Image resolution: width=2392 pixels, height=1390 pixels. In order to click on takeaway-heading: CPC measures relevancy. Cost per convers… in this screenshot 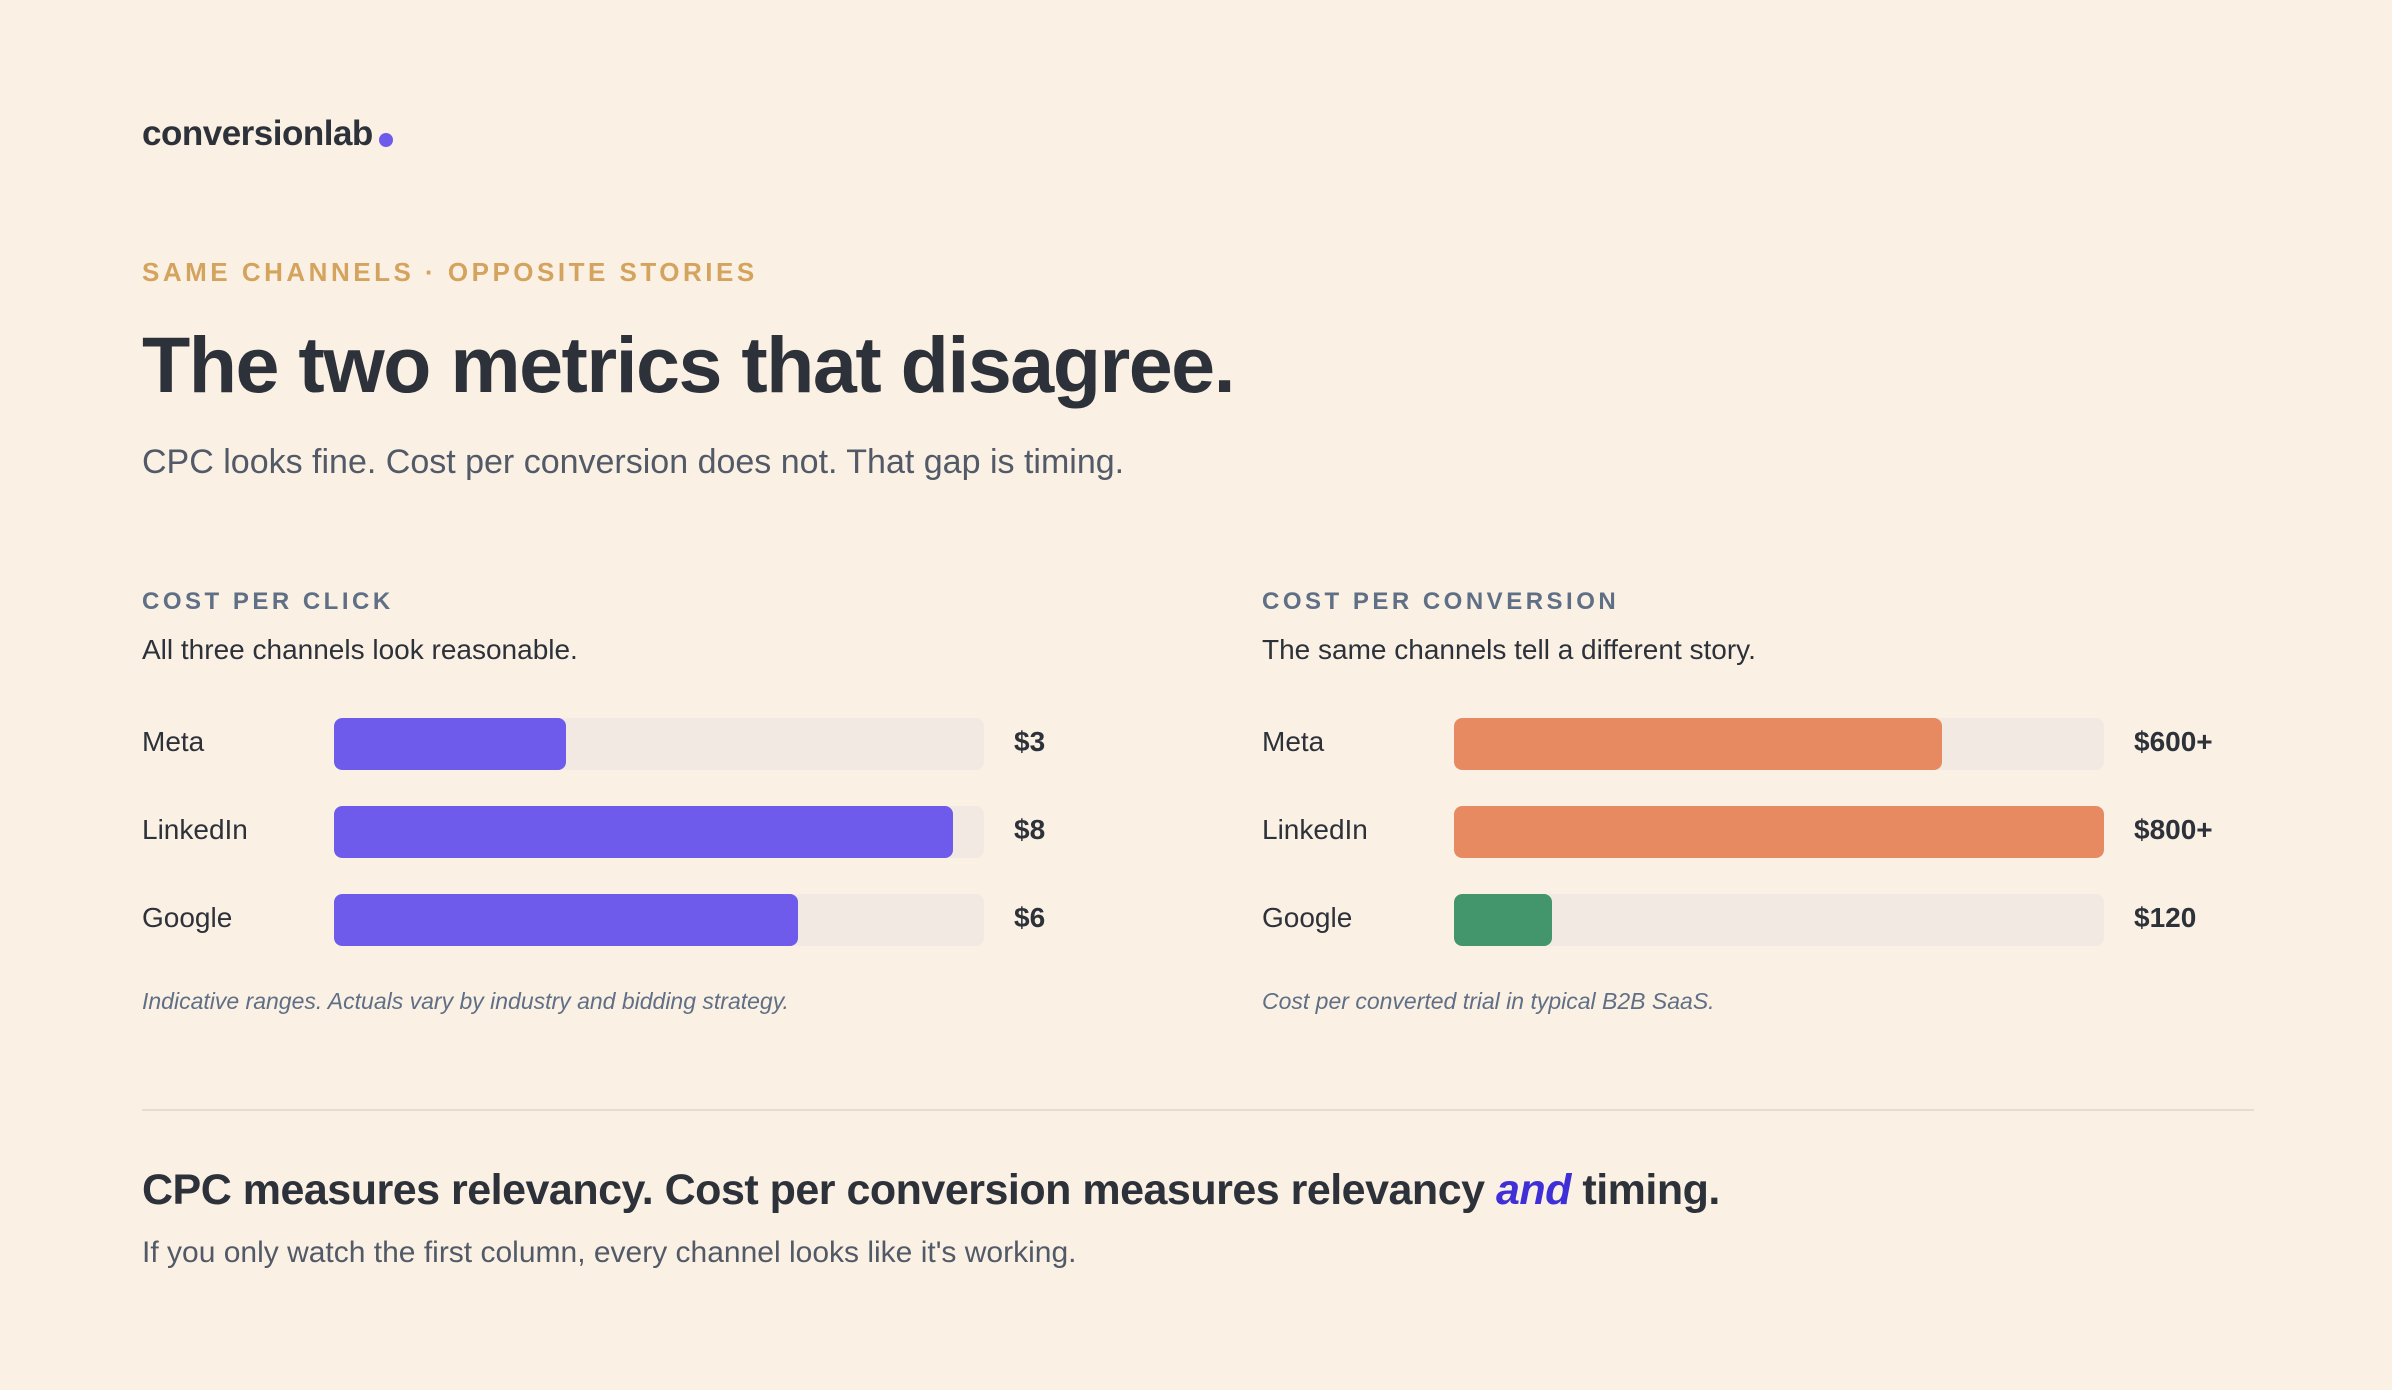, I will do `click(931, 1190)`.